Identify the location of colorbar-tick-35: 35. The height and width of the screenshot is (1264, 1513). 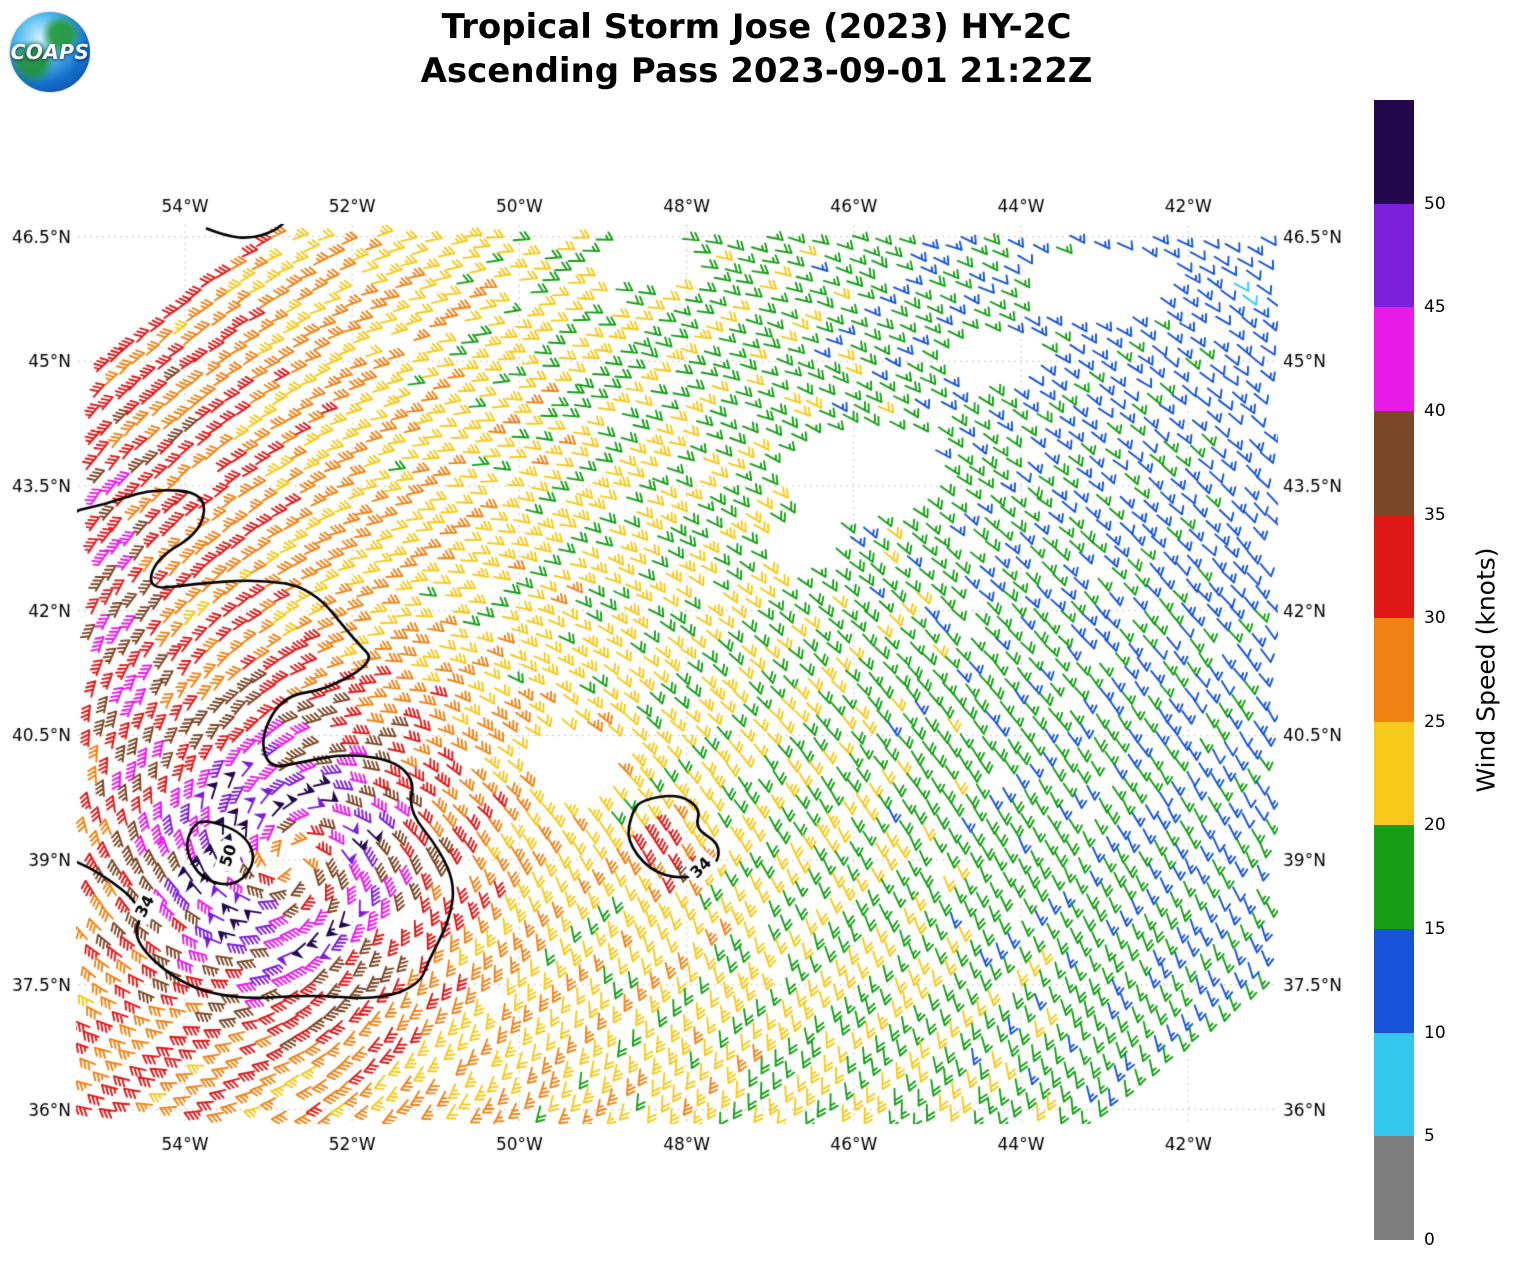
(1435, 514).